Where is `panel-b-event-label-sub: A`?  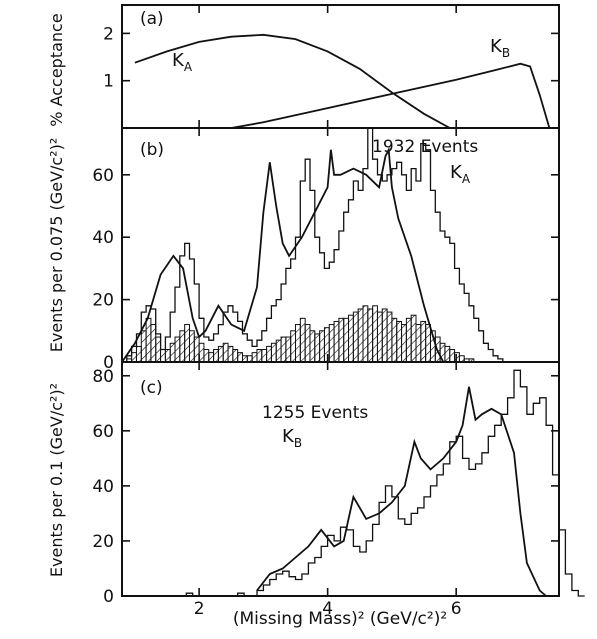 panel-b-event-label-sub: A is located at coordinates (466, 179).